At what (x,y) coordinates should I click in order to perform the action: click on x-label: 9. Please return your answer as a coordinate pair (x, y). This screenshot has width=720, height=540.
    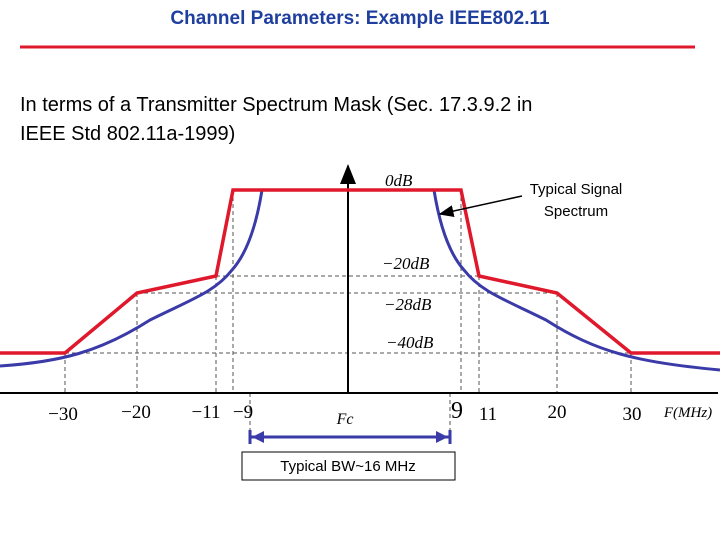
    Looking at the image, I should click on (457, 411).